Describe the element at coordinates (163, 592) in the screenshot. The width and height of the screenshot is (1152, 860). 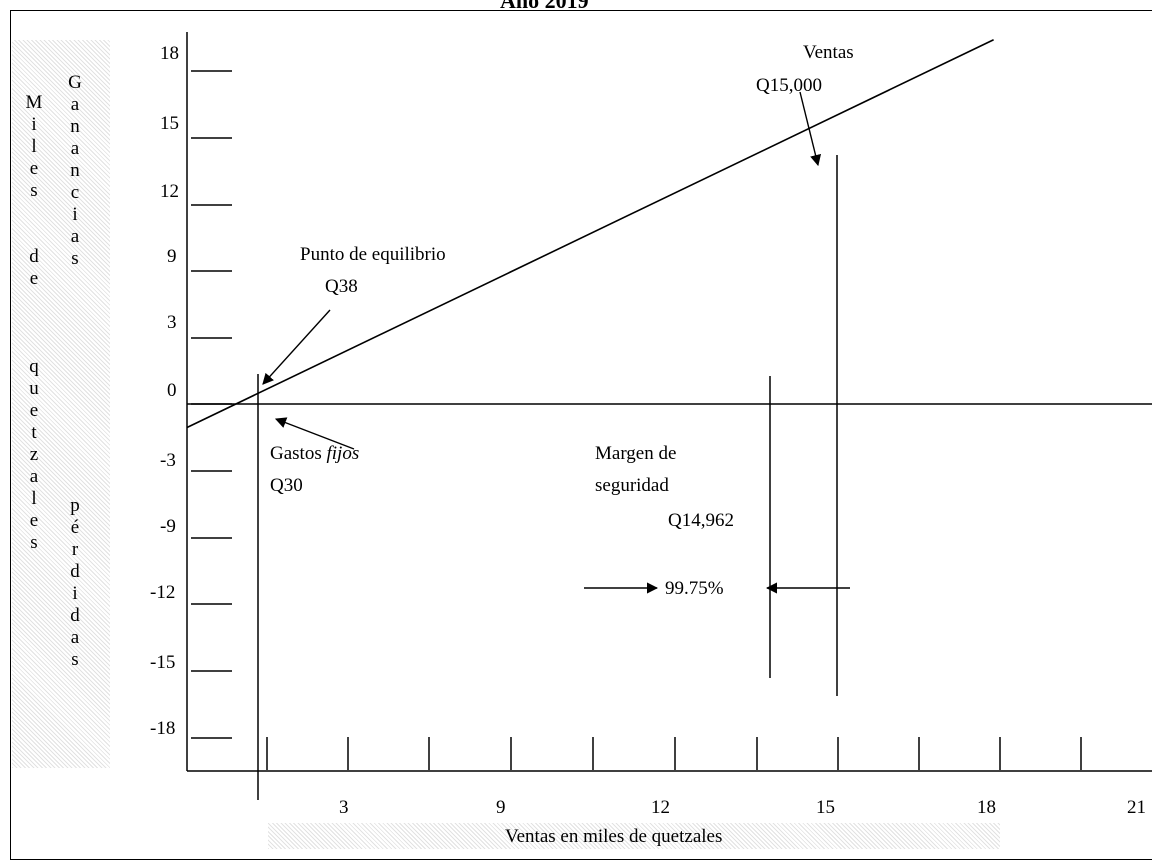
I see `y-tick-label: -12` at that location.